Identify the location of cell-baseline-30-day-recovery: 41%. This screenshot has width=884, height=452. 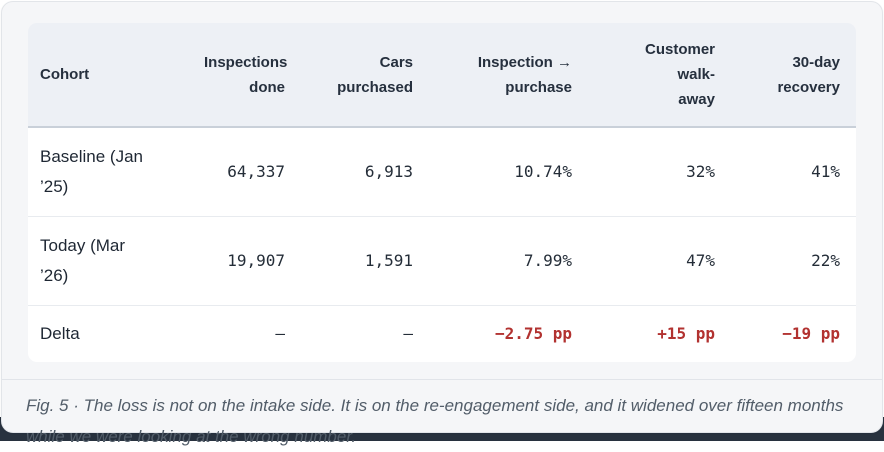
(793, 172).